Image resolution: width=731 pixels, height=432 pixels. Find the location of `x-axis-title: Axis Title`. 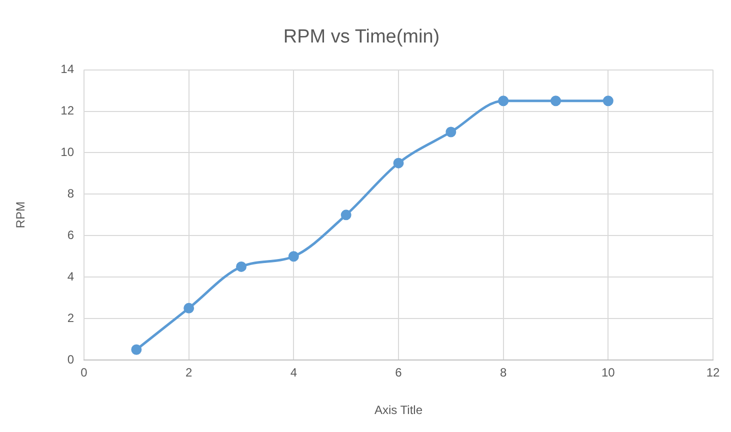

x-axis-title: Axis Title is located at coordinates (398, 410).